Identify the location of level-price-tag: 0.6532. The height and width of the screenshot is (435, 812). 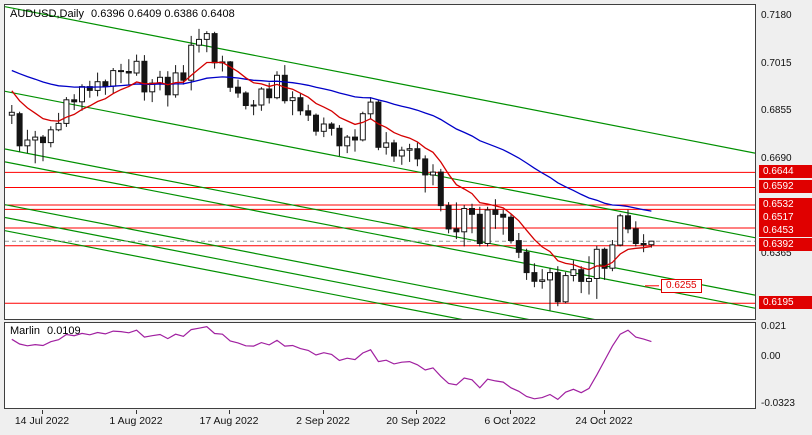
(785, 204).